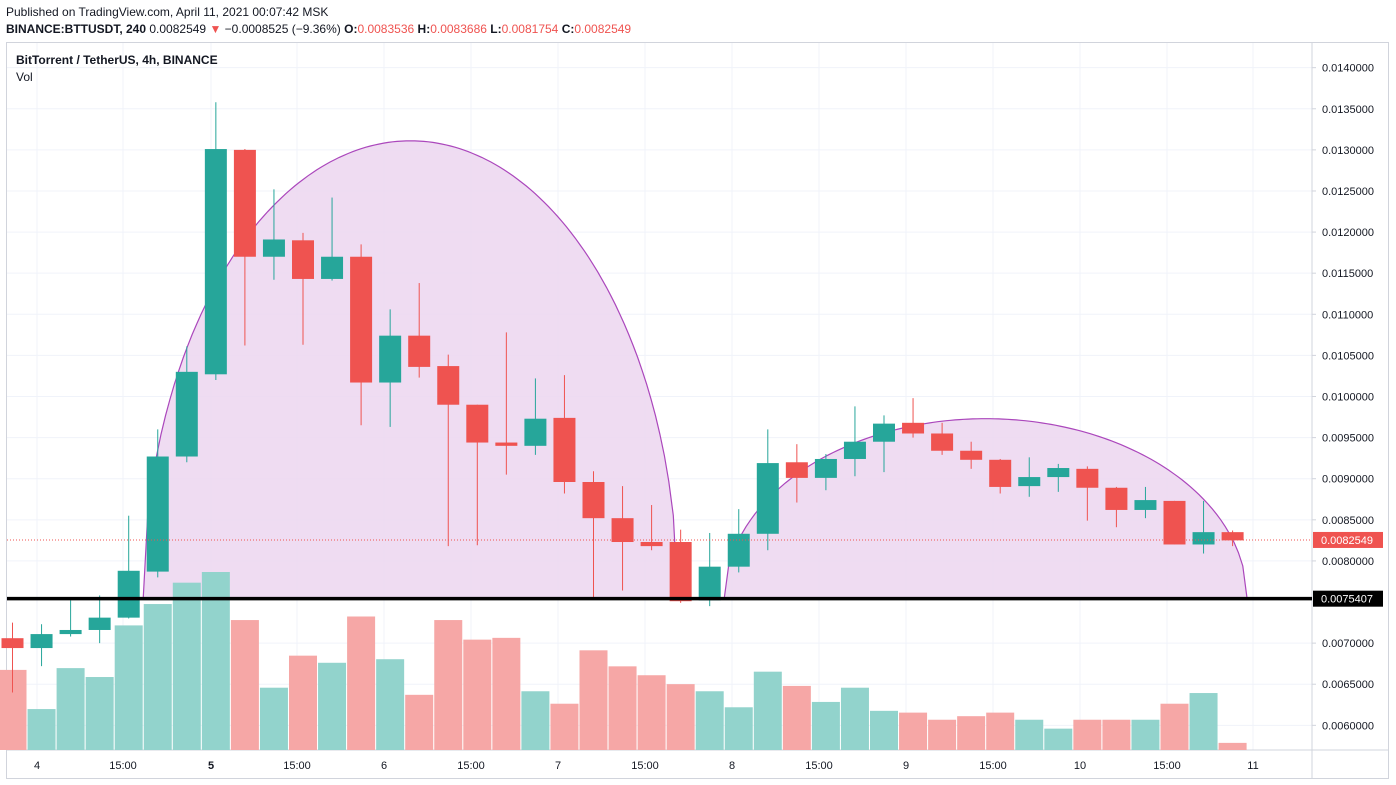 Image resolution: width=1396 pixels, height=785 pixels. I want to click on y-tick-label: 0.0140000, so click(1348, 69).